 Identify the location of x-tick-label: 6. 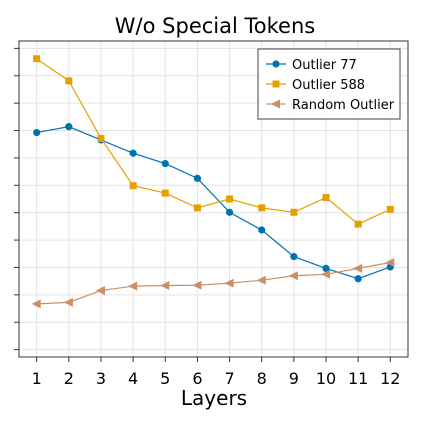
(197, 378).